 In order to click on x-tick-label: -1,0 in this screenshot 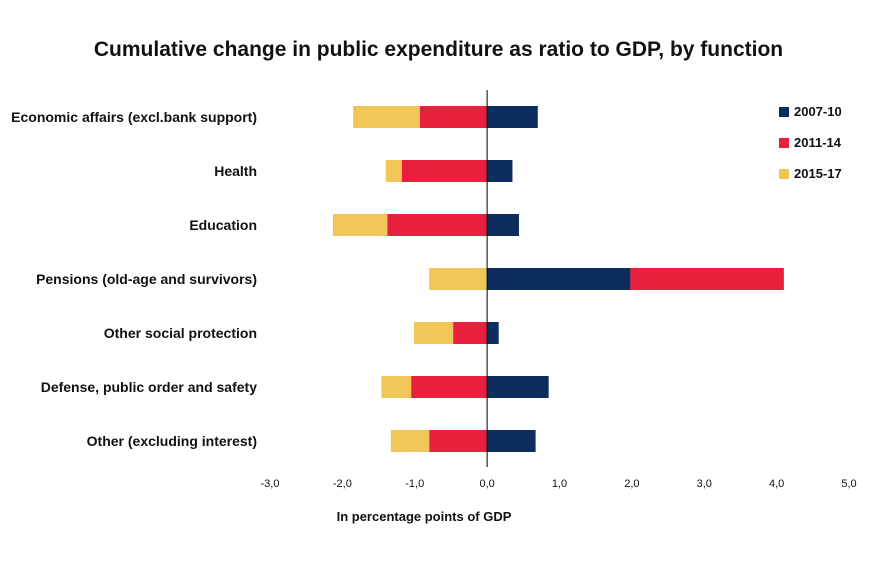, I will do `click(415, 484)`.